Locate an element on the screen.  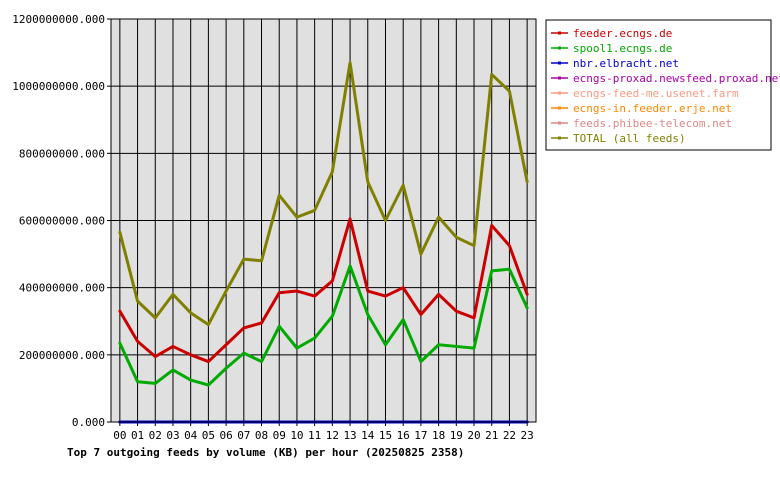
x-tick-label: 13 is located at coordinates (349, 435).